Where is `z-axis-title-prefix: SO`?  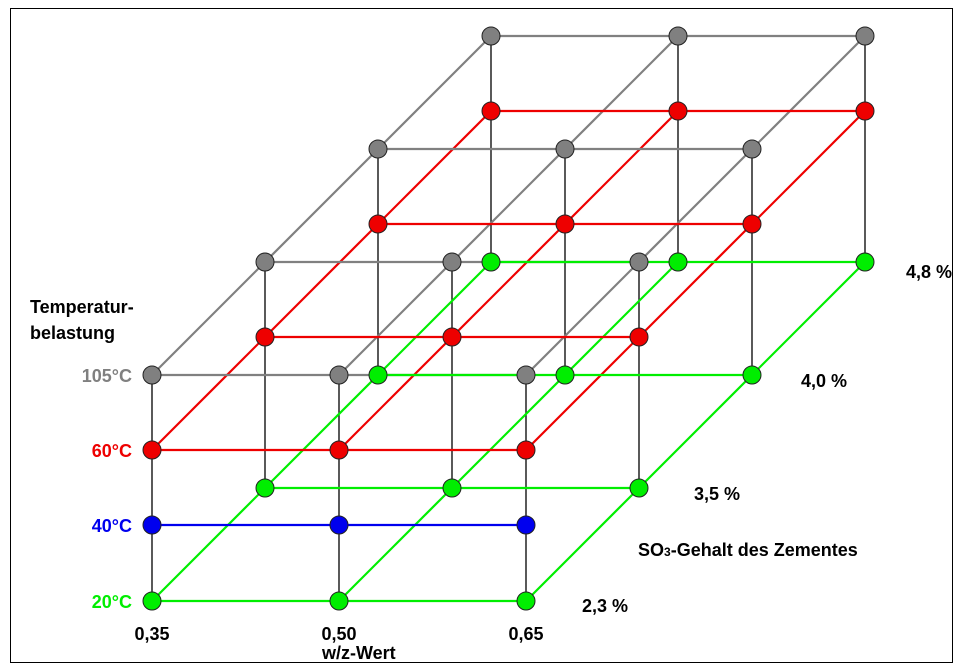 z-axis-title-prefix: SO is located at coordinates (651, 550).